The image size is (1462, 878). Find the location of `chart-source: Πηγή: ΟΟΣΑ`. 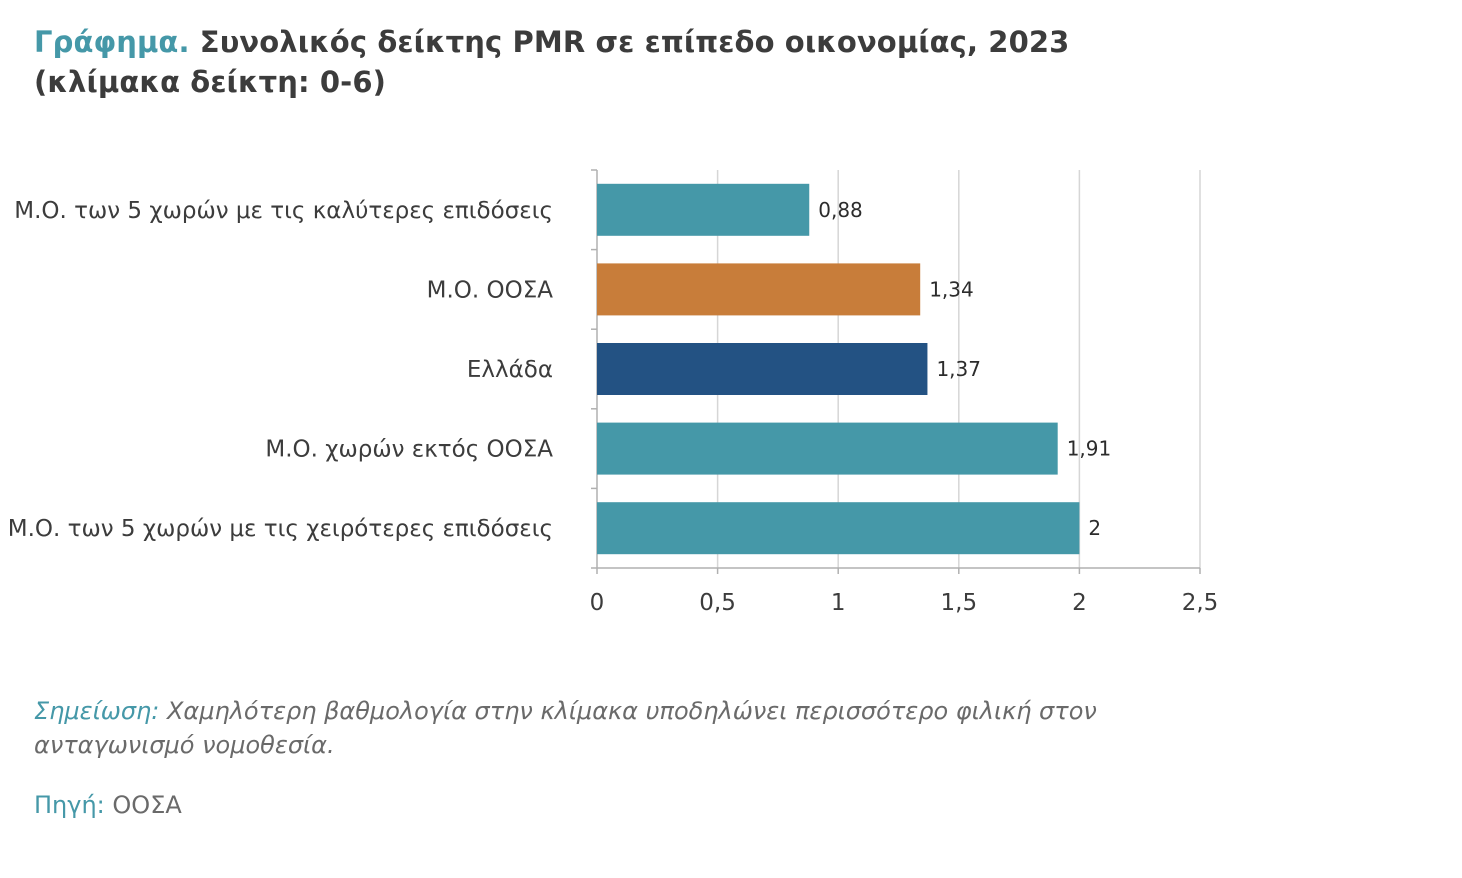

chart-source: Πηγή: ΟΟΣΑ is located at coordinates (108, 805).